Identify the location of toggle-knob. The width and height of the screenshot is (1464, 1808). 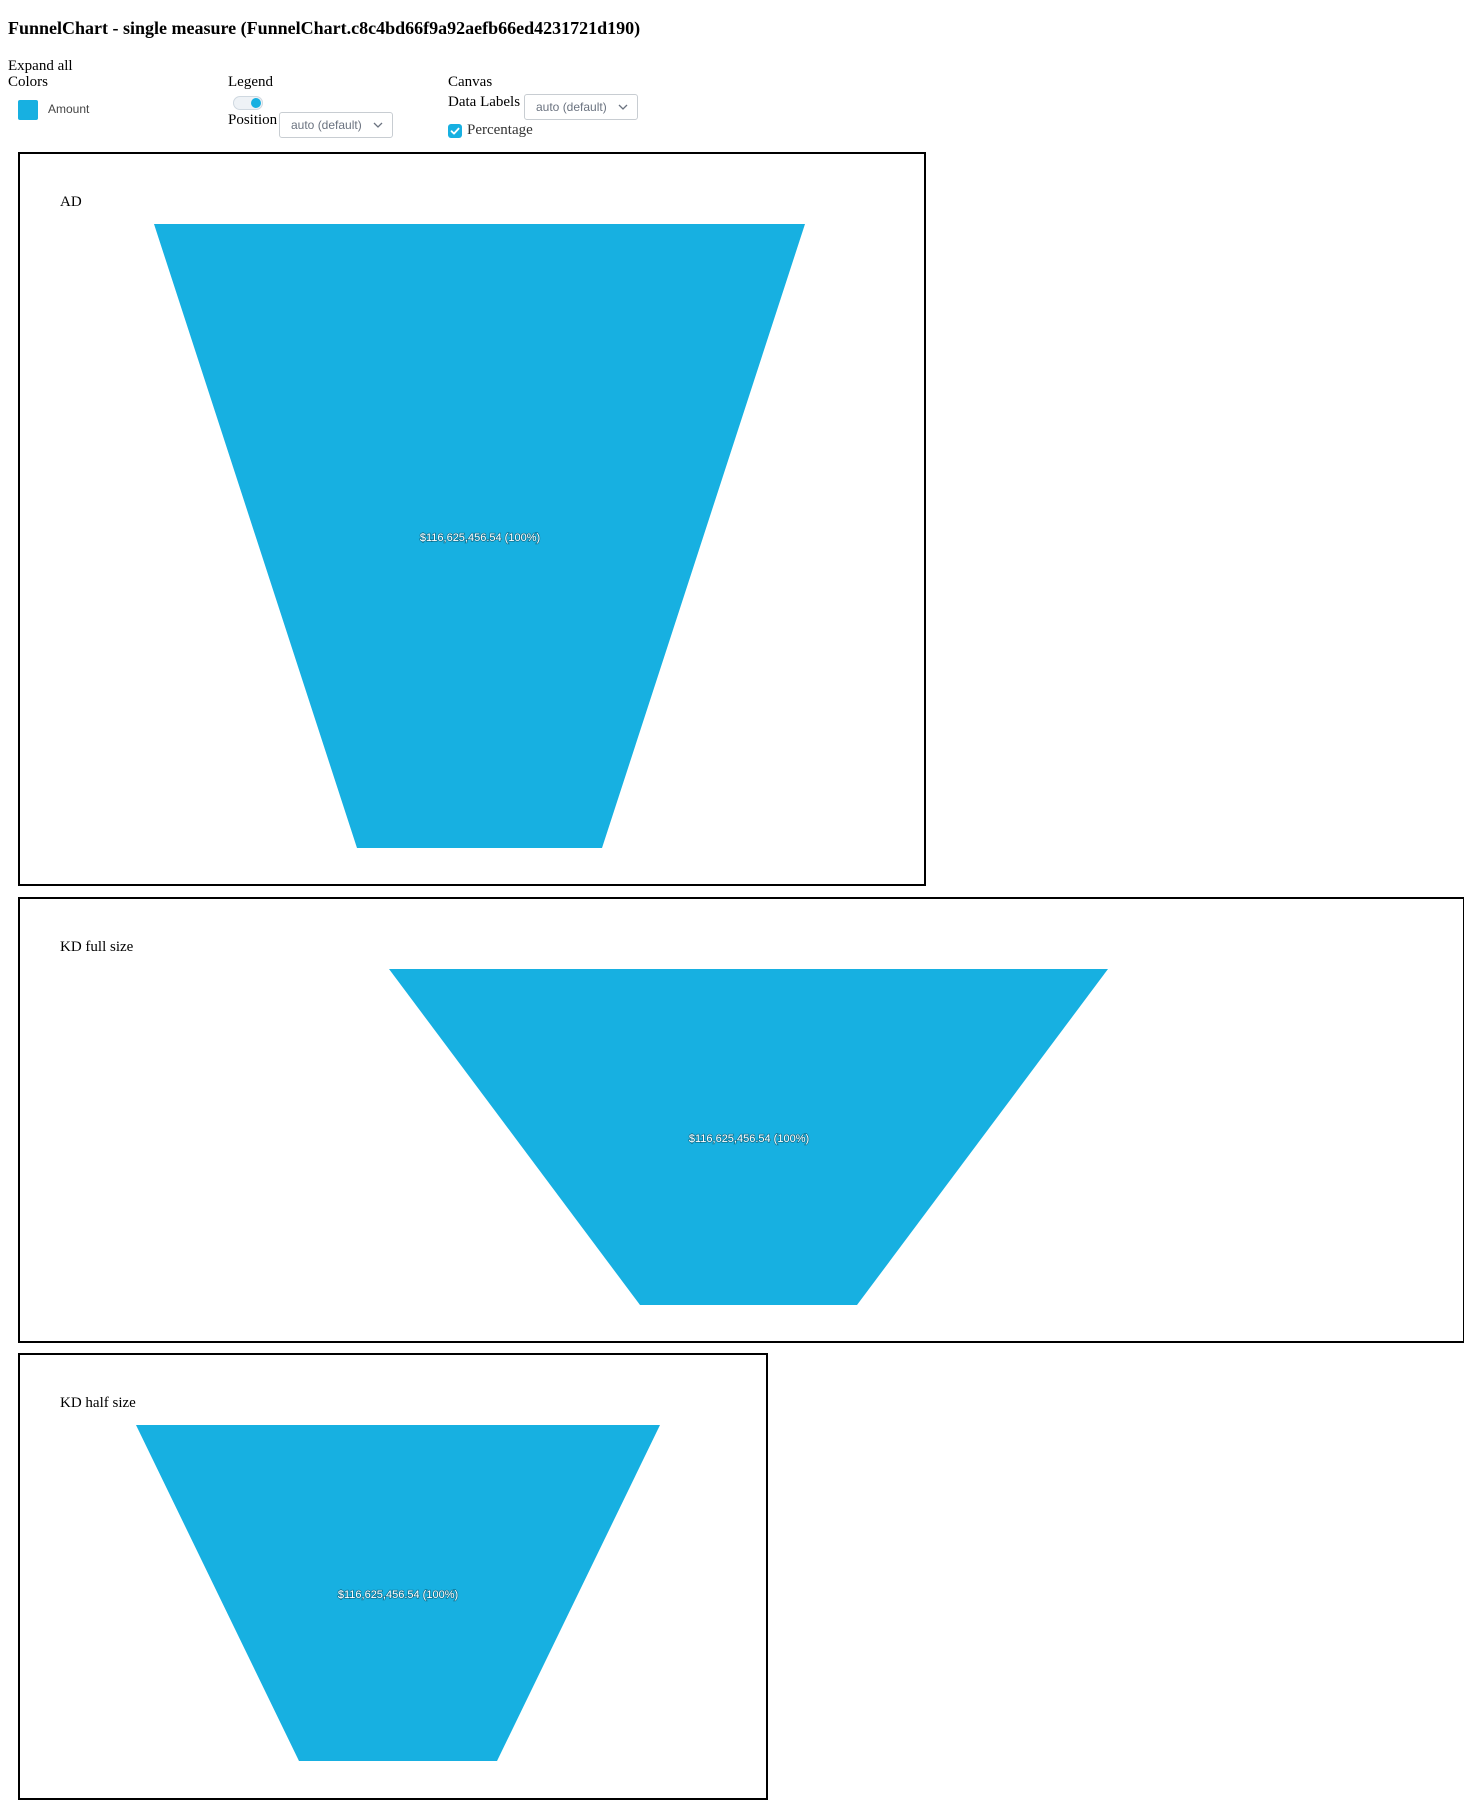
(256, 103).